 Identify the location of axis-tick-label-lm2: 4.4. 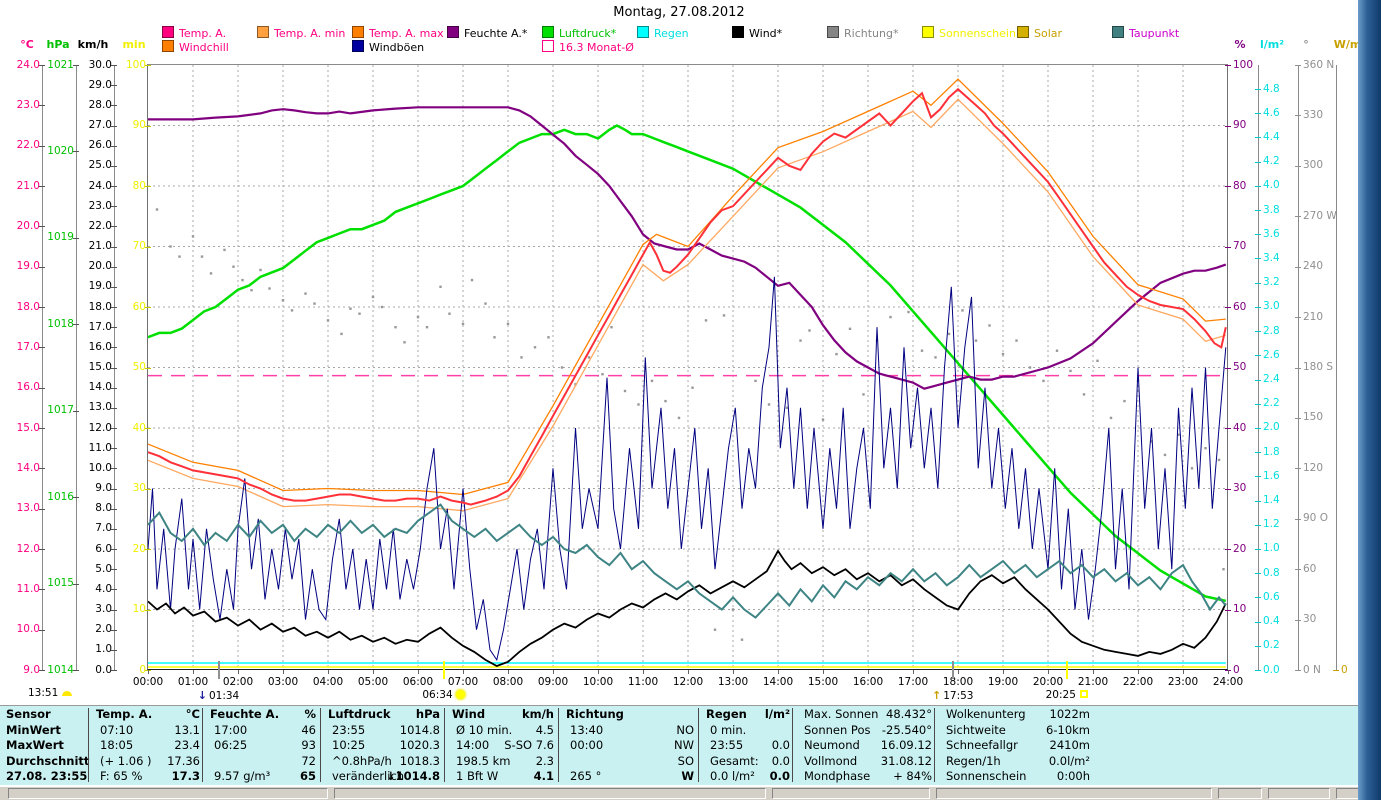
(1271, 136).